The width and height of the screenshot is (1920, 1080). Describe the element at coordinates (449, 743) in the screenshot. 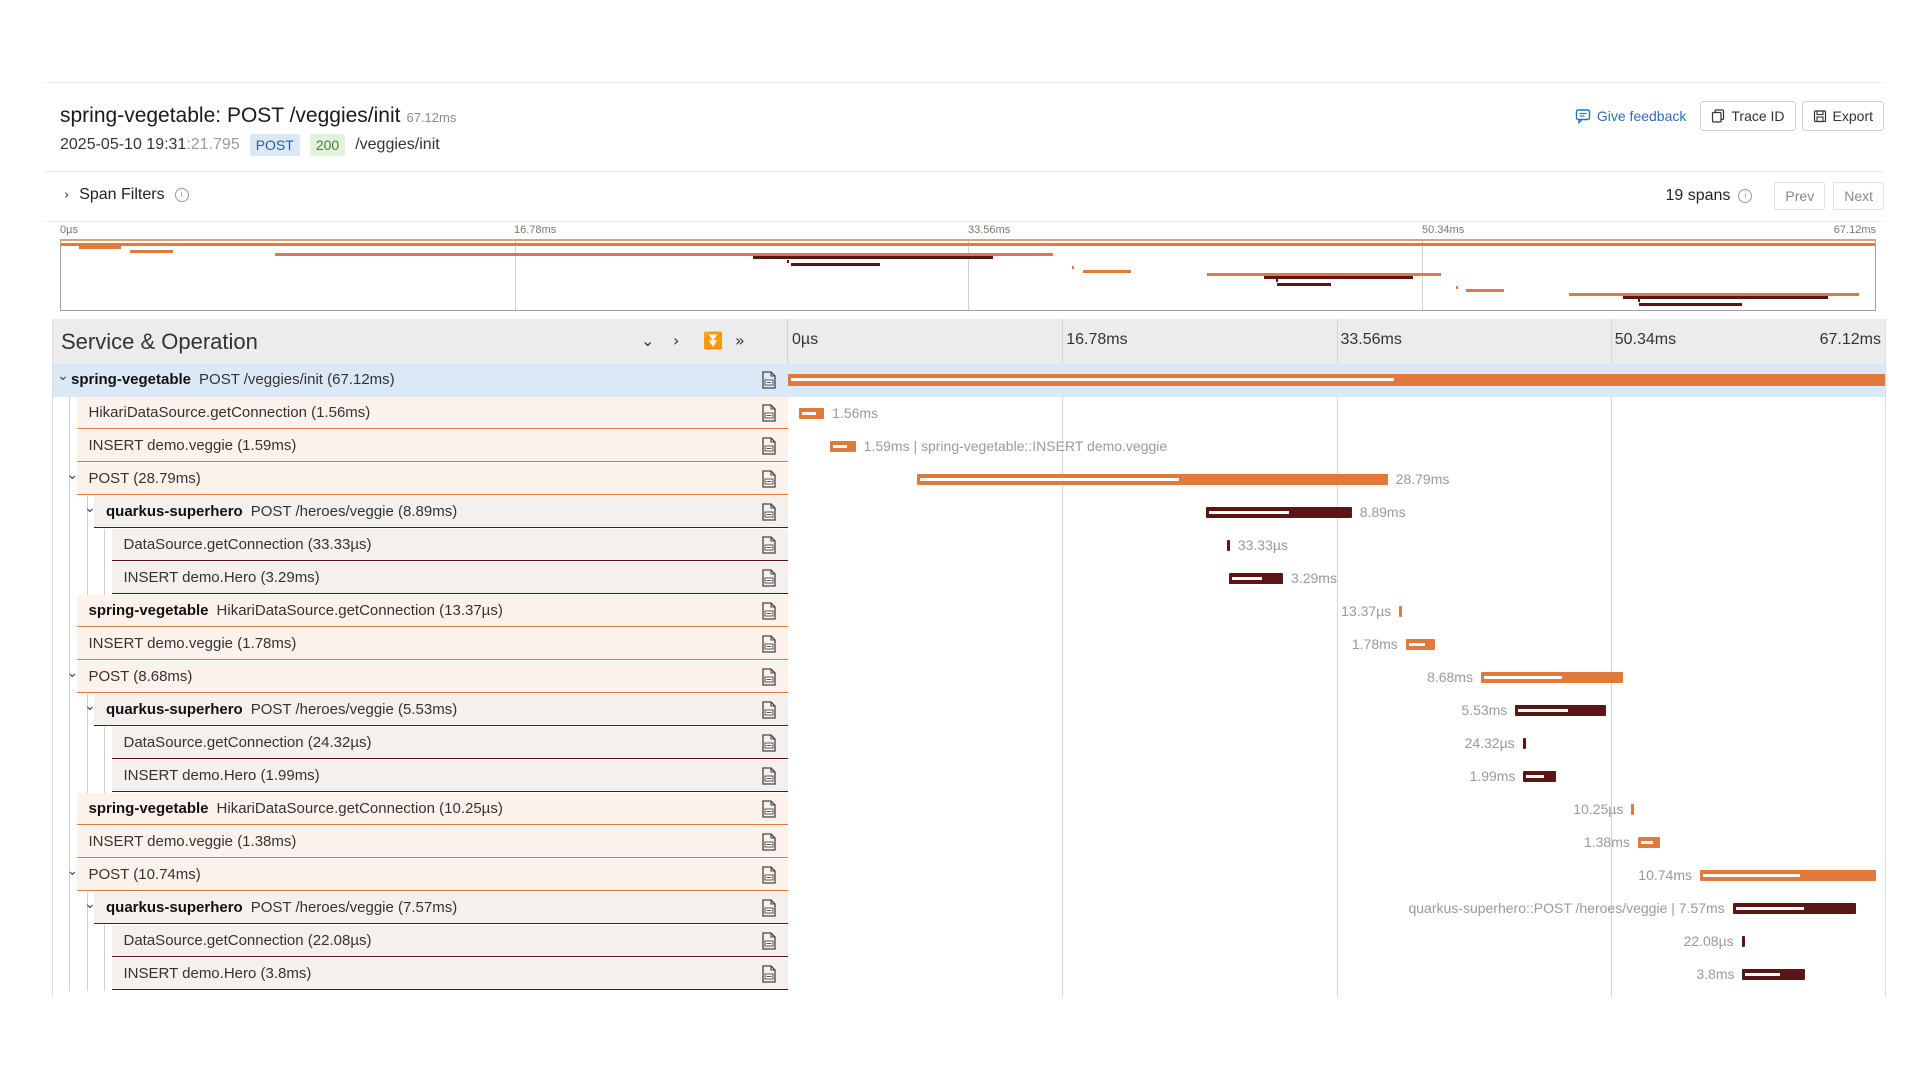

I see `span-label: DataSource.getConnection (24.32µs)` at that location.